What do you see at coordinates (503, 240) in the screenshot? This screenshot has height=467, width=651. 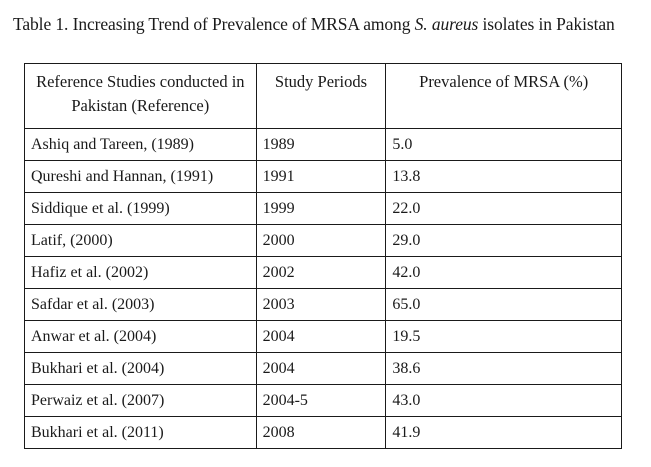 I see `cell-prevalence: 29.0` at bounding box center [503, 240].